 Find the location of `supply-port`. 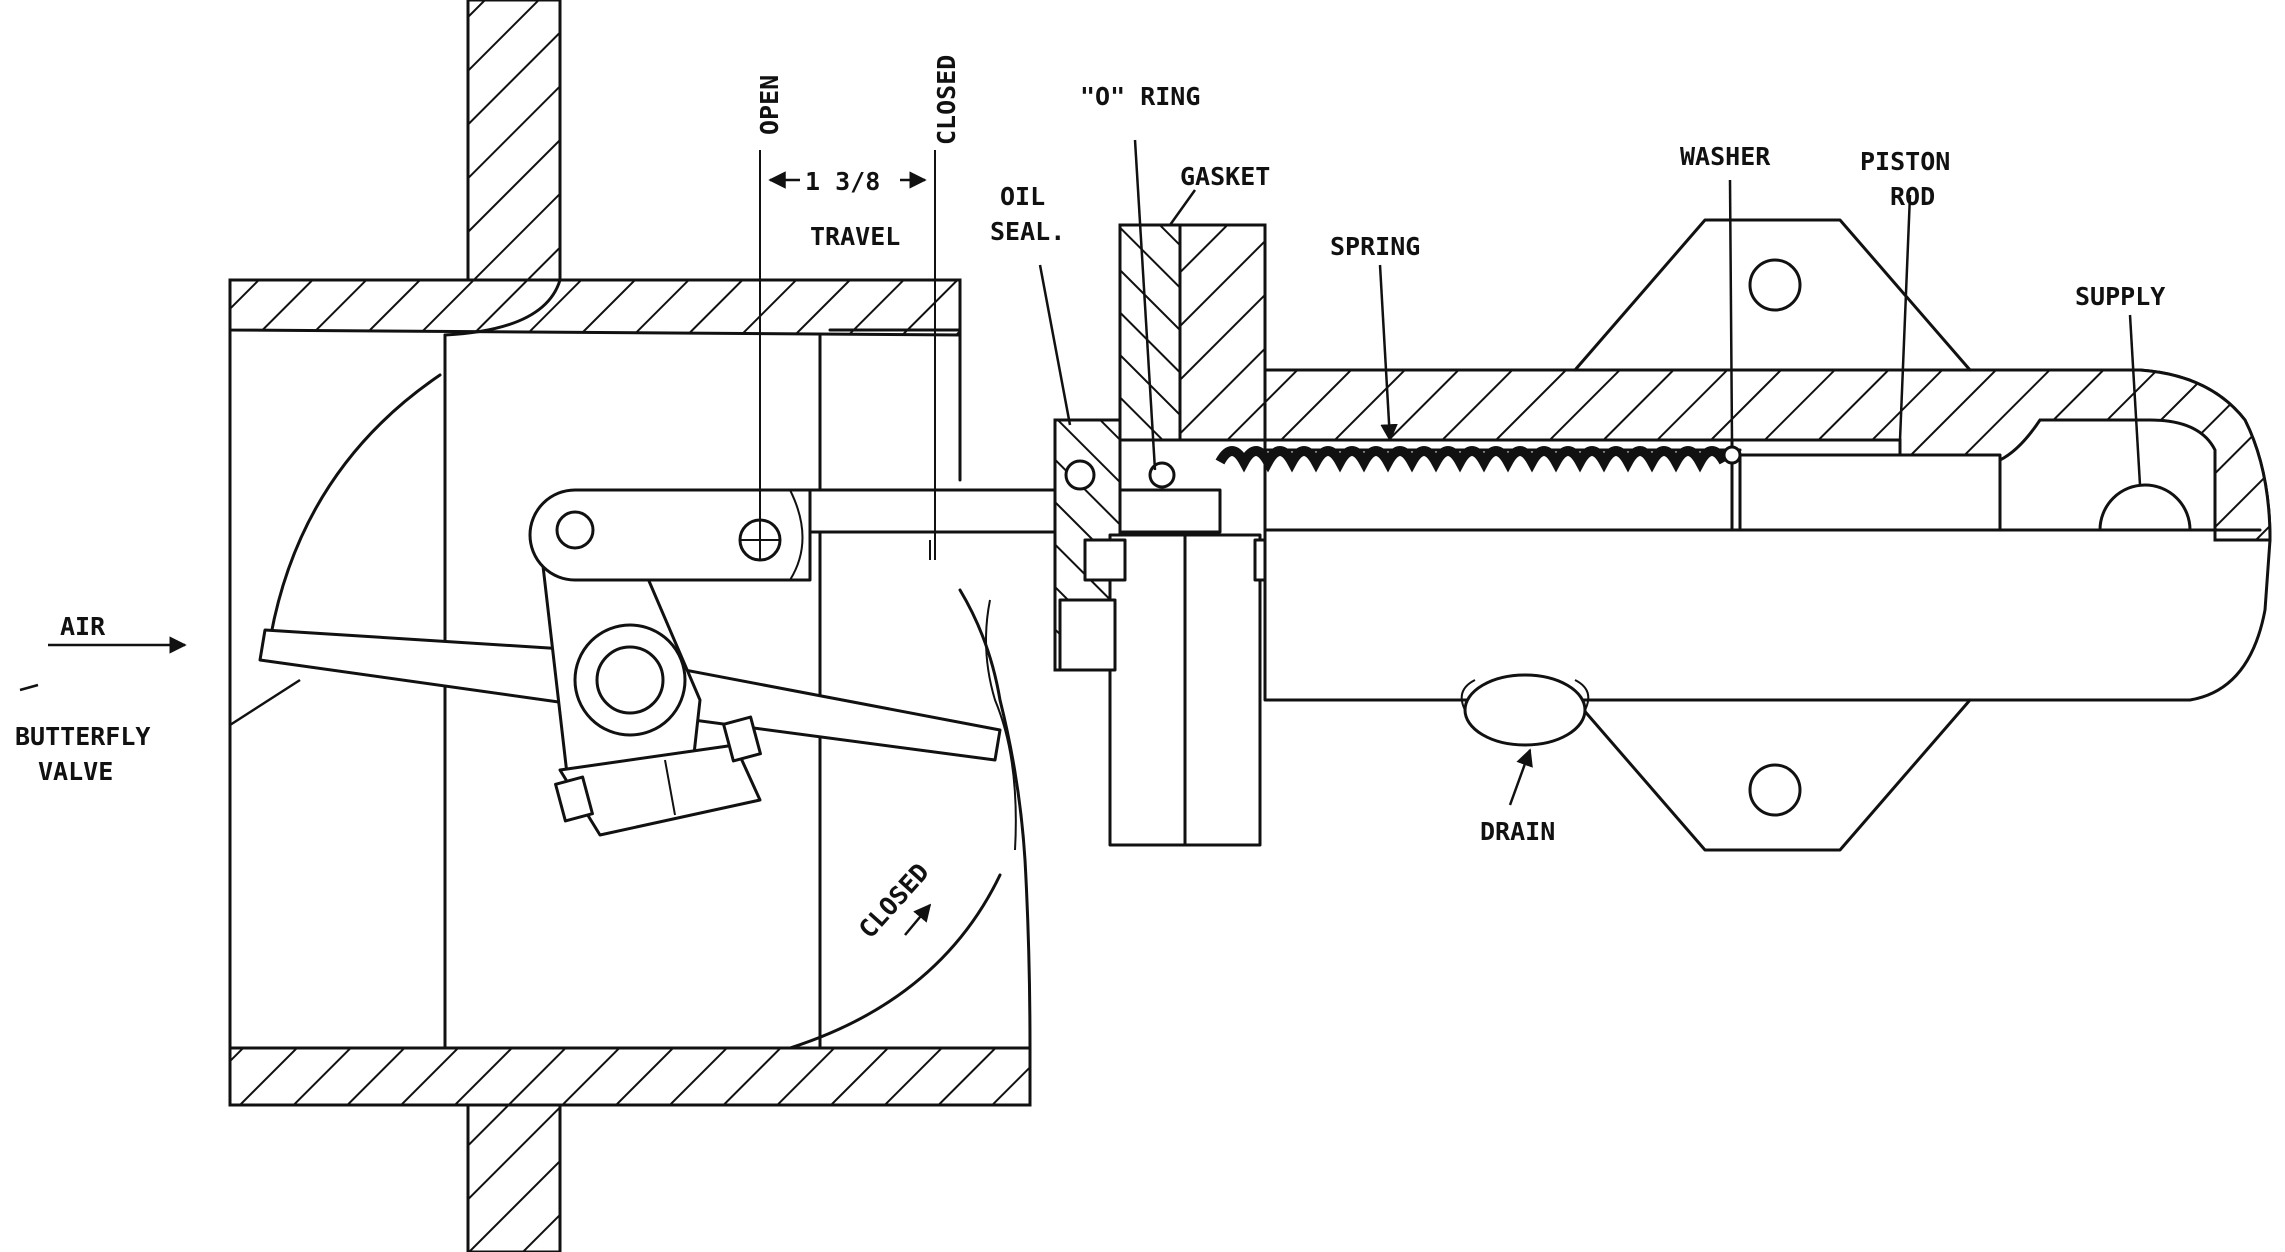

supply-port is located at coordinates (2145, 507).